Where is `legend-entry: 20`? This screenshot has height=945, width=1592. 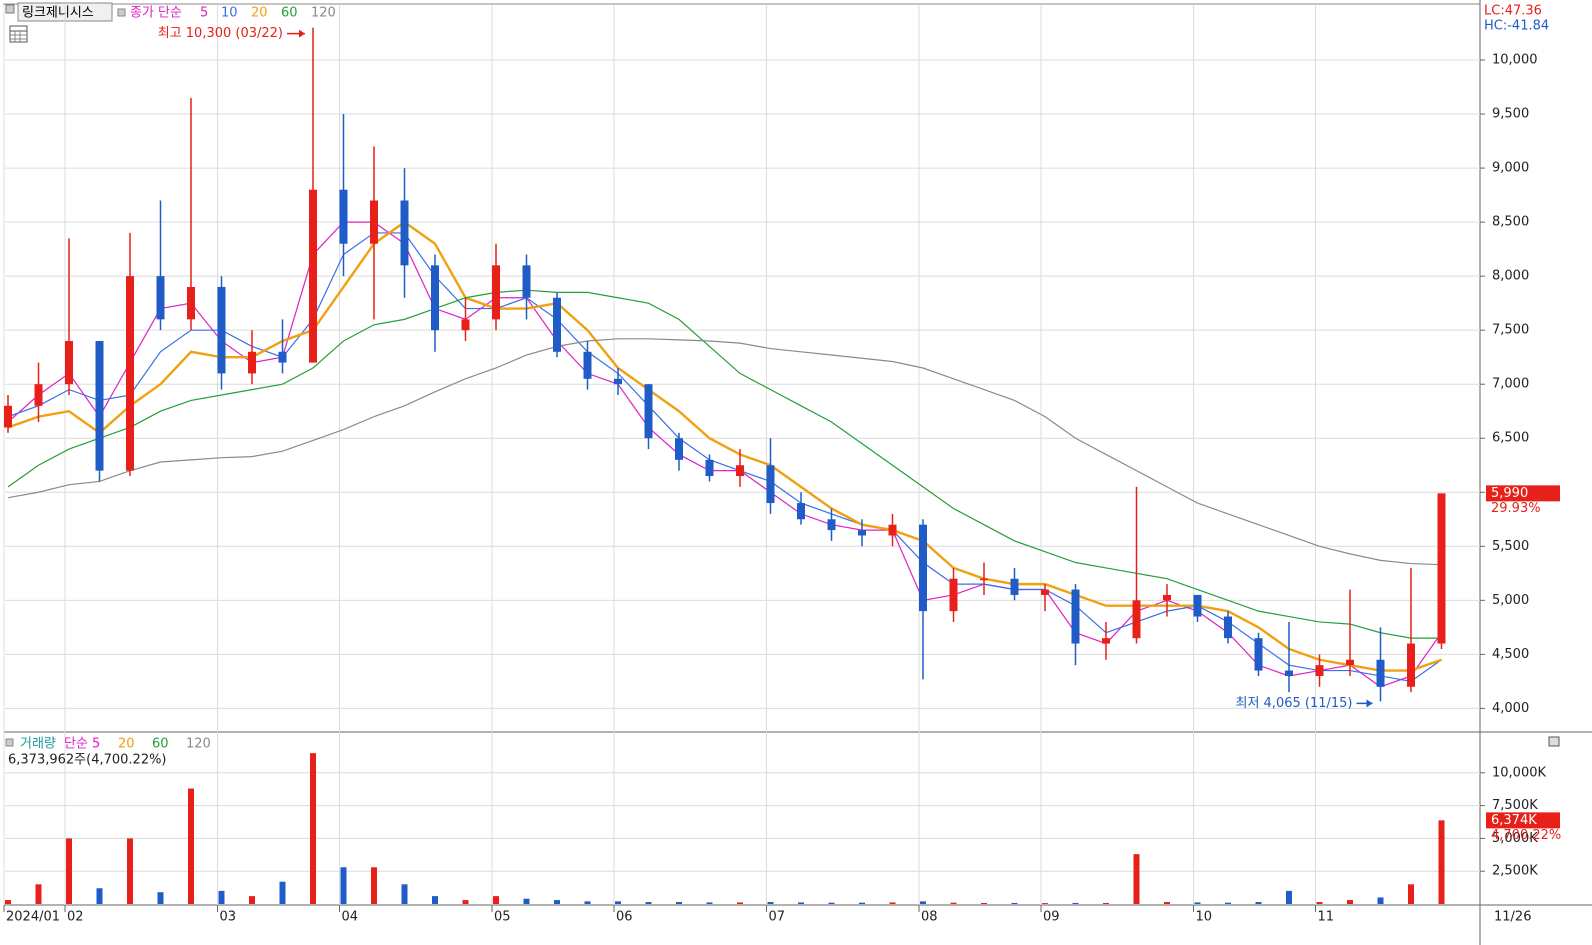 legend-entry: 20 is located at coordinates (259, 13).